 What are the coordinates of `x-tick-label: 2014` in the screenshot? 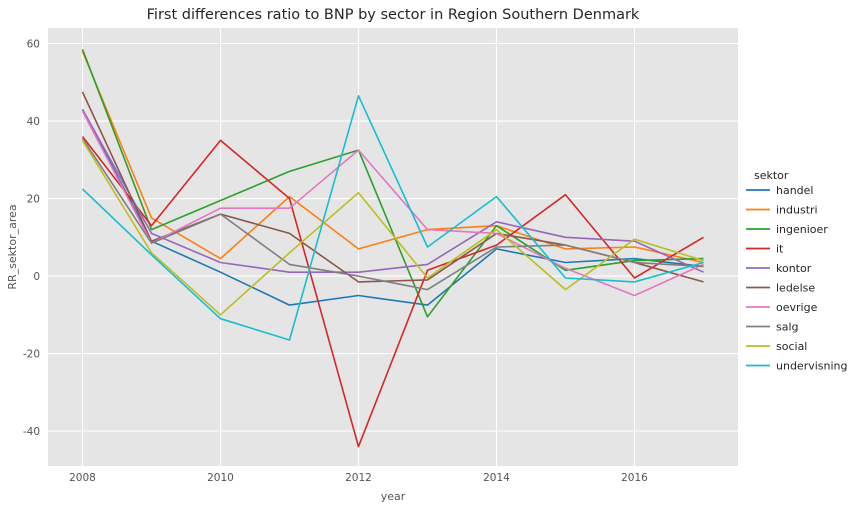 It's located at (496, 478).